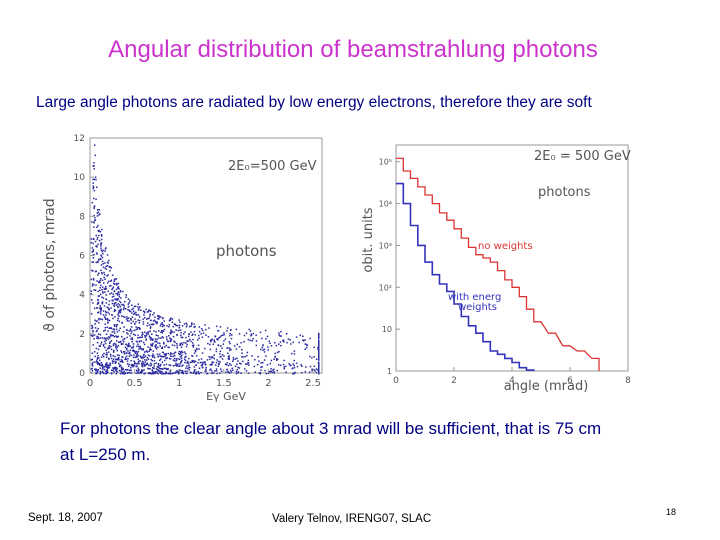  I want to click on scatter-ytick-label: 2, so click(82, 335).